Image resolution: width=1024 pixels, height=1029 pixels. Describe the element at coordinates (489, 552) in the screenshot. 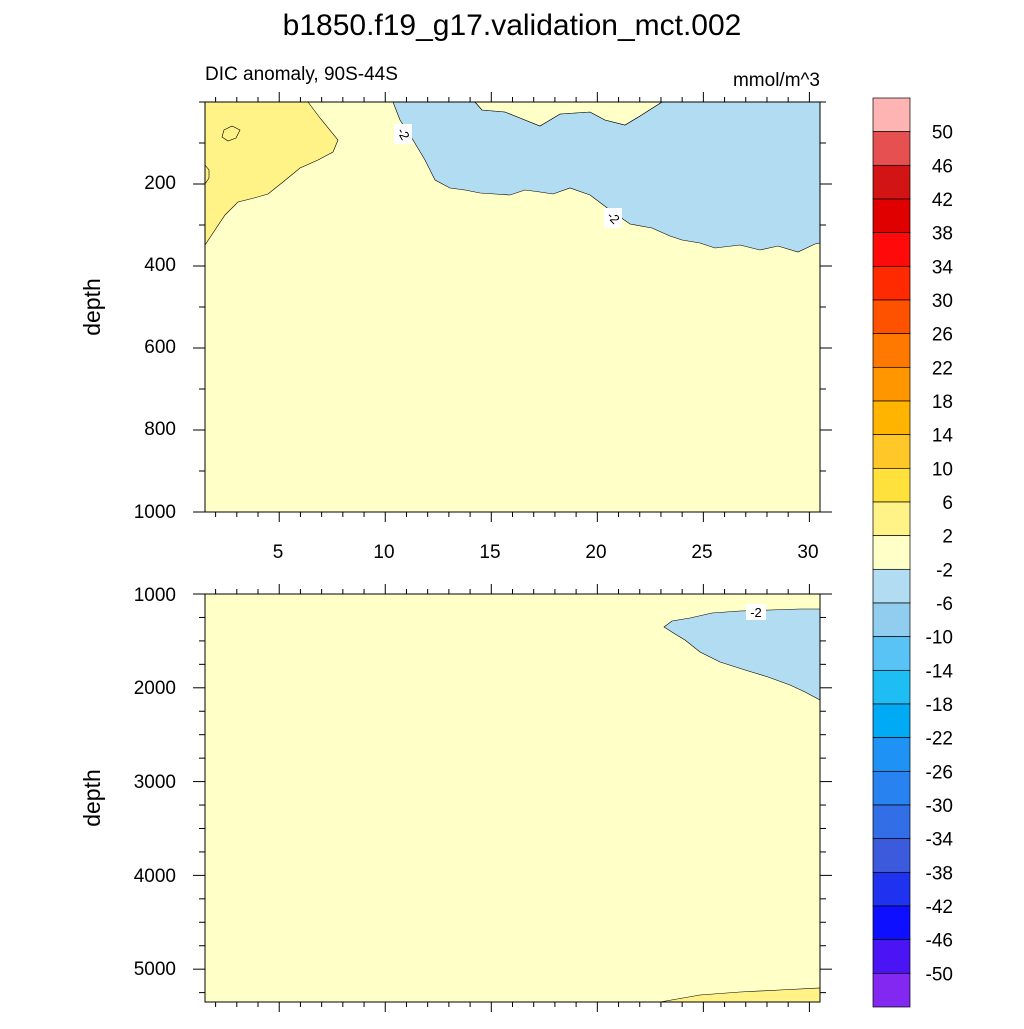

I see `x-tick-label-15: 15` at that location.